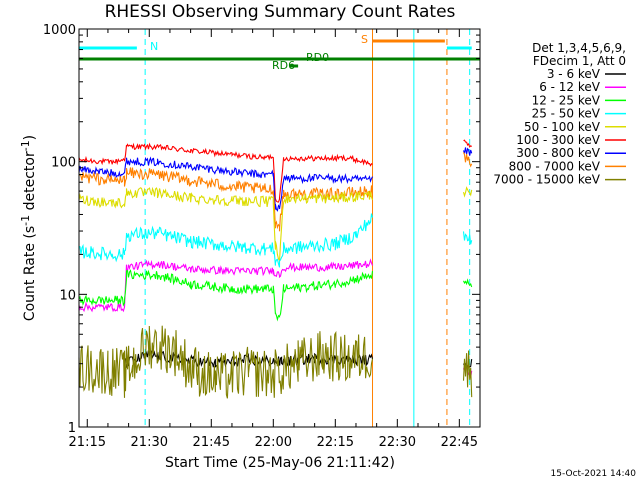 This screenshot has width=640, height=480. What do you see at coordinates (546, 180) in the screenshot?
I see `legend-label: 7000 - 15000 keV` at bounding box center [546, 180].